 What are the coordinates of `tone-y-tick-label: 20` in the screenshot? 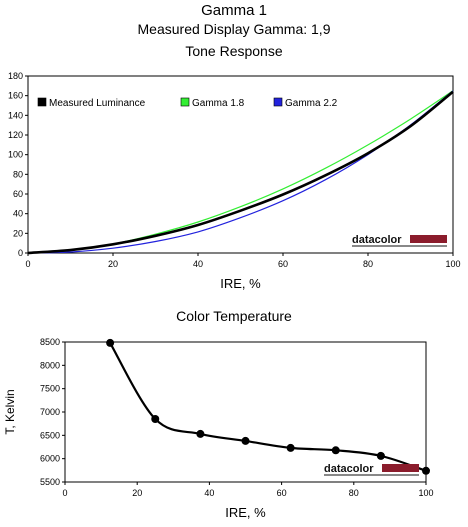 It's located at (18, 233).